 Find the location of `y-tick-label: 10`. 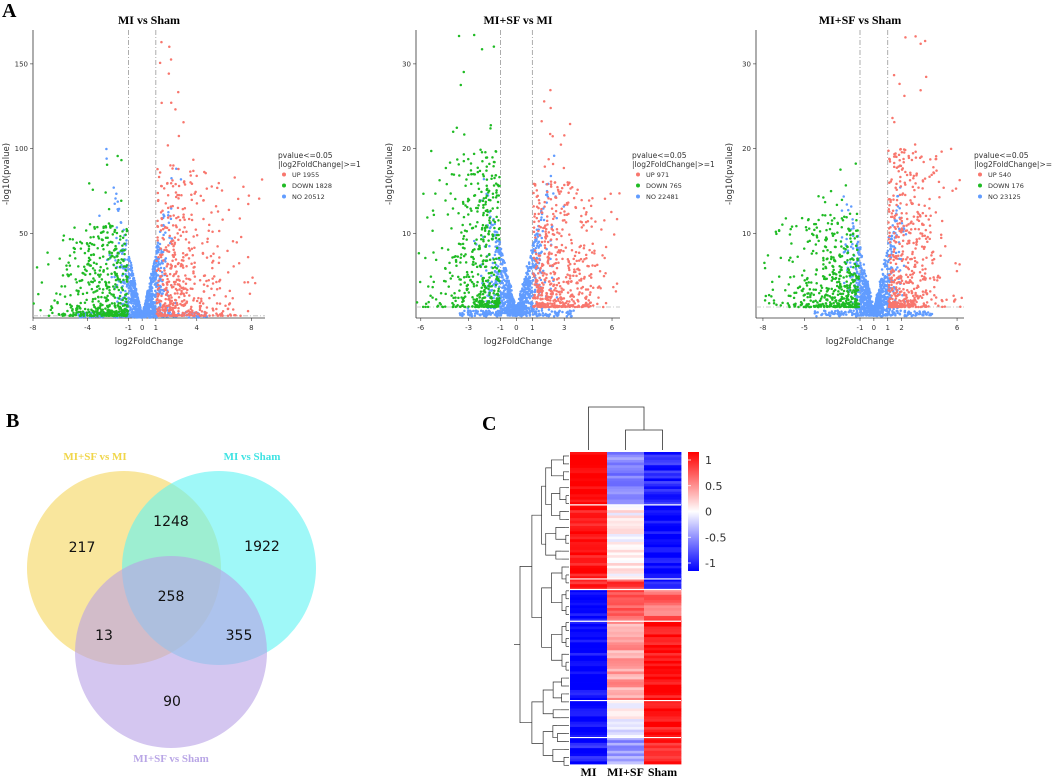

y-tick-label: 10 is located at coordinates (746, 234).